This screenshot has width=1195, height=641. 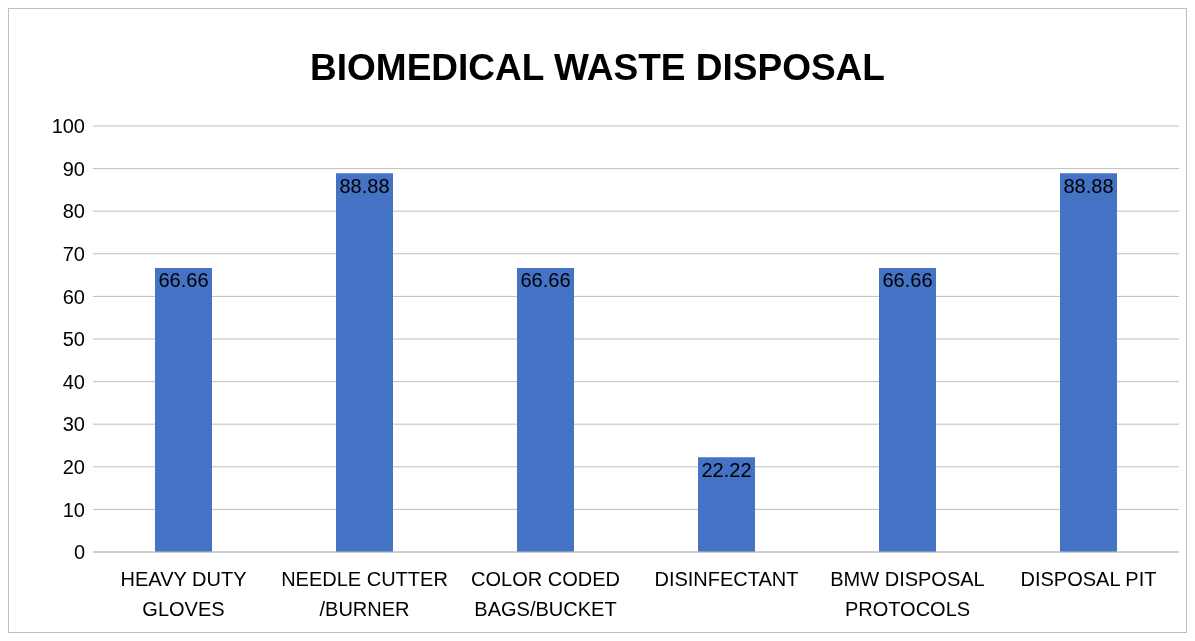 I want to click on y-tick-label: 80, so click(x=73, y=211).